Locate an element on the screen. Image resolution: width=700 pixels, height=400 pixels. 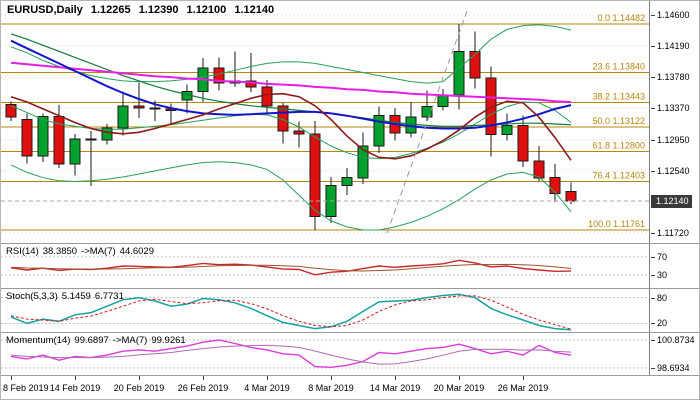
stochastic-axis: 80 20 is located at coordinates (674, 310).